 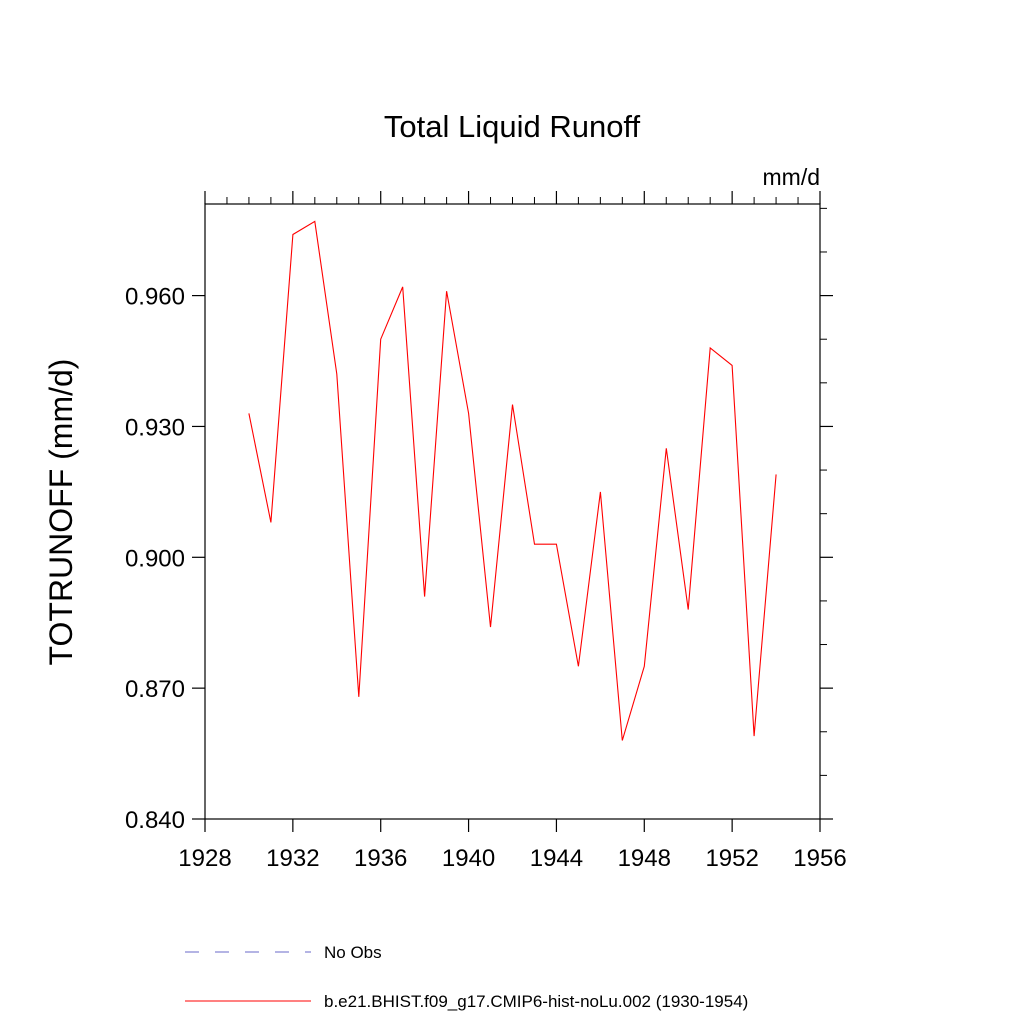 I want to click on x-tick-label: 1944, so click(x=556, y=858).